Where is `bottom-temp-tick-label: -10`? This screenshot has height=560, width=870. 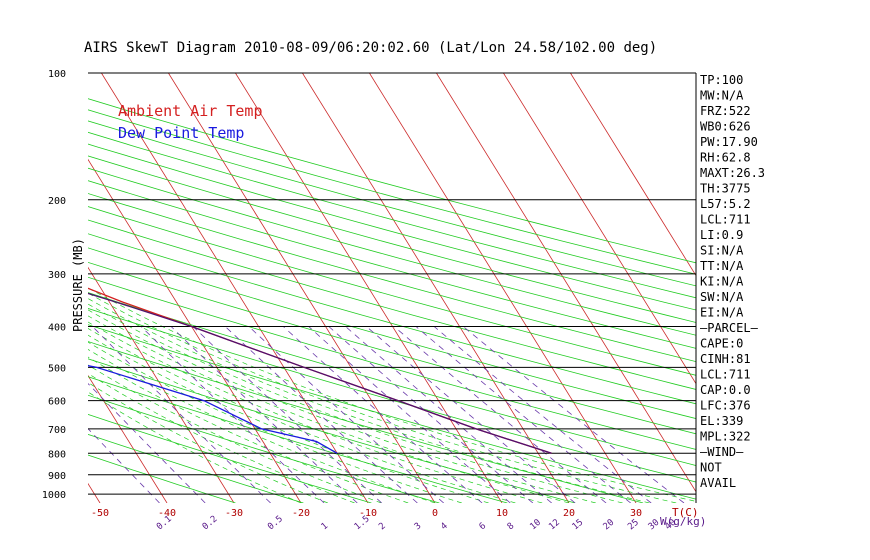 bottom-temp-tick-label: -10 is located at coordinates (368, 513).